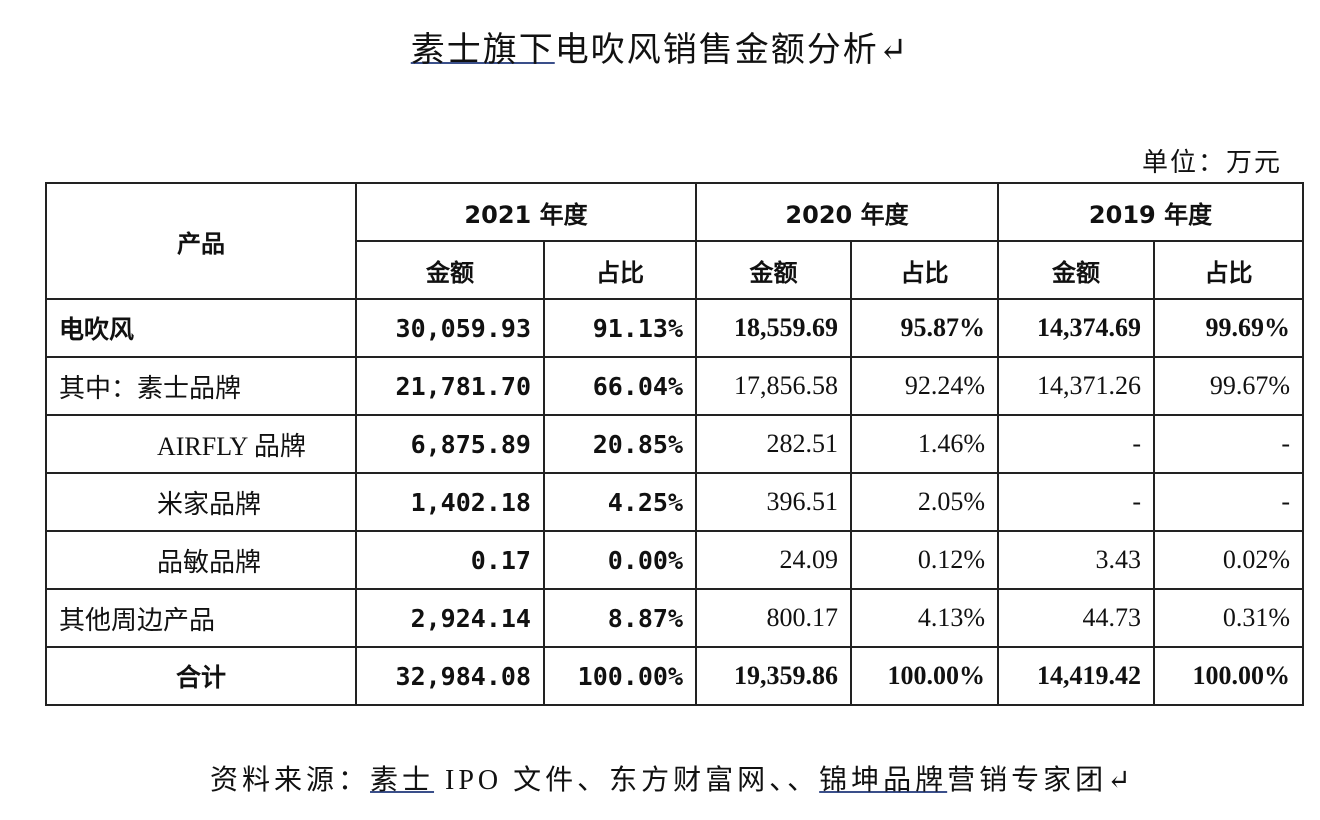  What do you see at coordinates (526, 212) in the screenshot?
I see `year-header: 2021 年度` at bounding box center [526, 212].